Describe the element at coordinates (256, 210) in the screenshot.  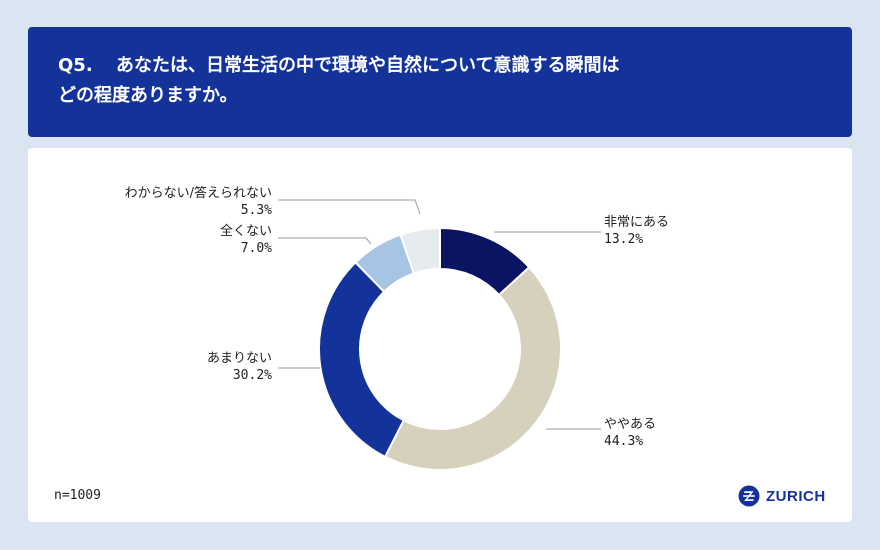
I see `value-label-unknown: 5.3%` at that location.